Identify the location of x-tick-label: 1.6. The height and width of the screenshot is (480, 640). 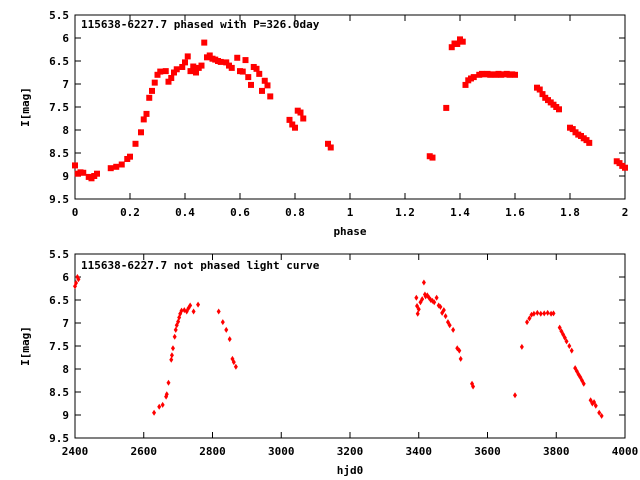
(515, 212).